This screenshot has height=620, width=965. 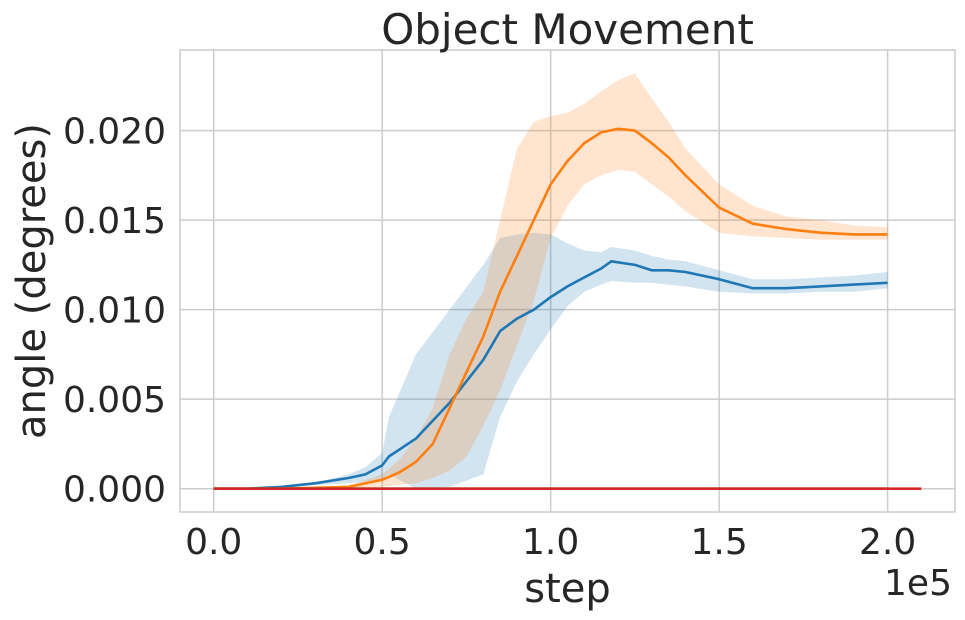 I want to click on x-tick-label: 0.0, so click(x=213, y=542).